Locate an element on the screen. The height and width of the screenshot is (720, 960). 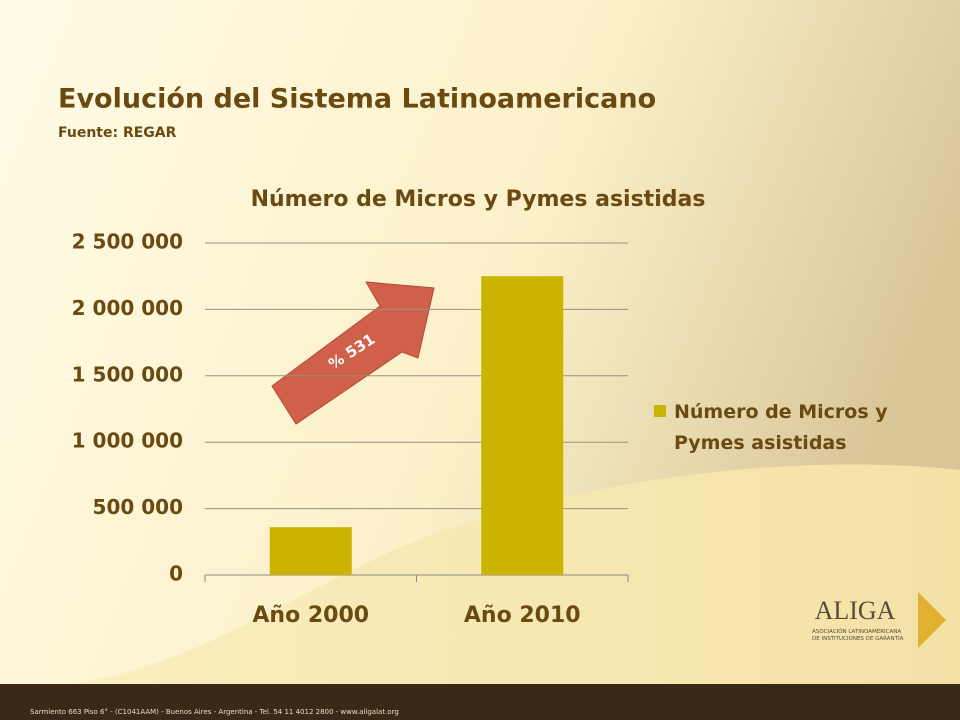
logo-arrow is located at coordinates (932, 620).